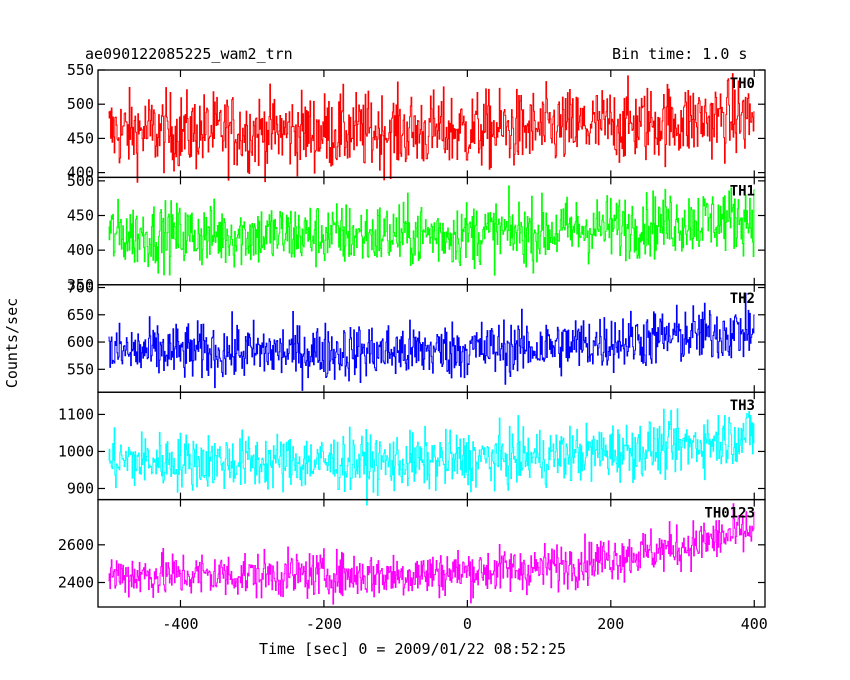 This screenshot has width=850, height=680. I want to click on x-tick-label: -400, so click(180, 624).